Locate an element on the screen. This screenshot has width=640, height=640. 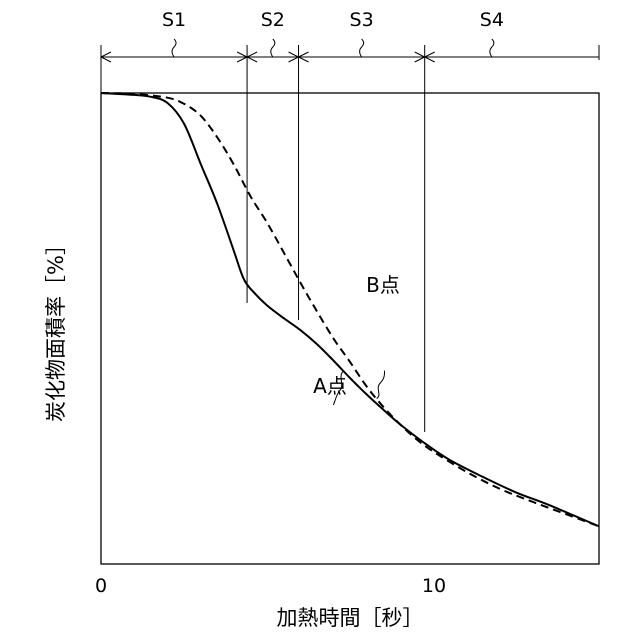
stage-label-s3: S3 is located at coordinates (362, 20).